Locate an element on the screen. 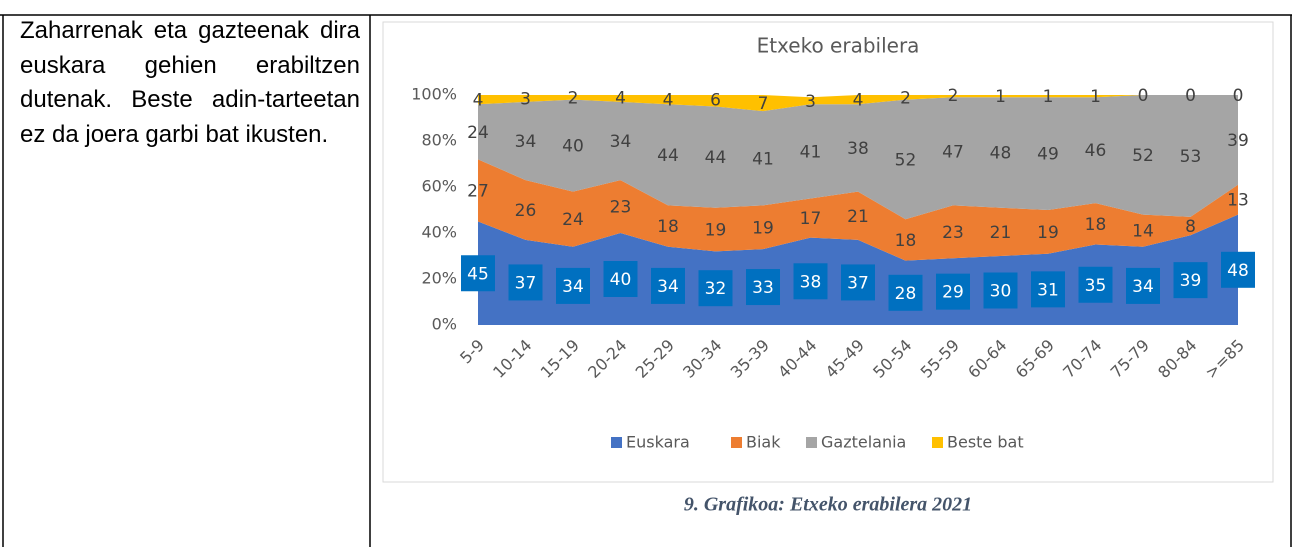 This screenshot has height=547, width=1306. data-label: 27 is located at coordinates (478, 191).